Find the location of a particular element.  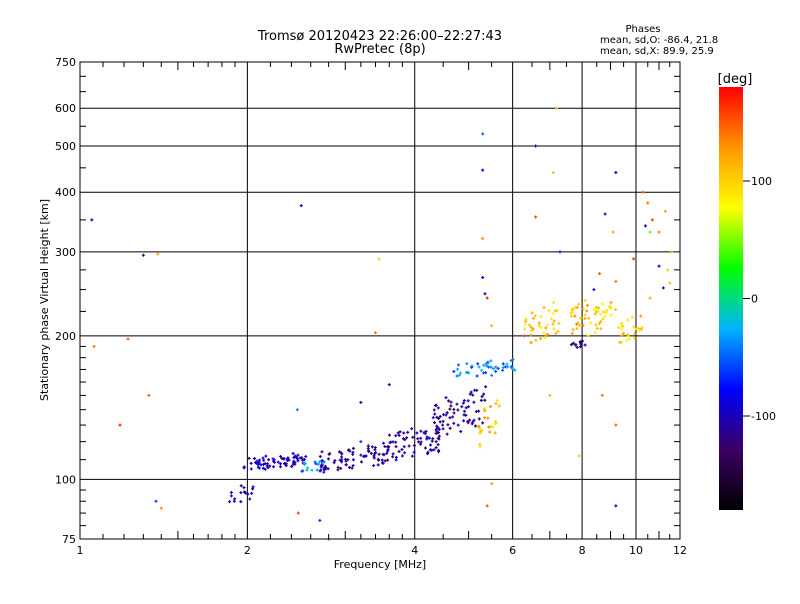

y-tick-label: 100 is located at coordinates (65, 479).